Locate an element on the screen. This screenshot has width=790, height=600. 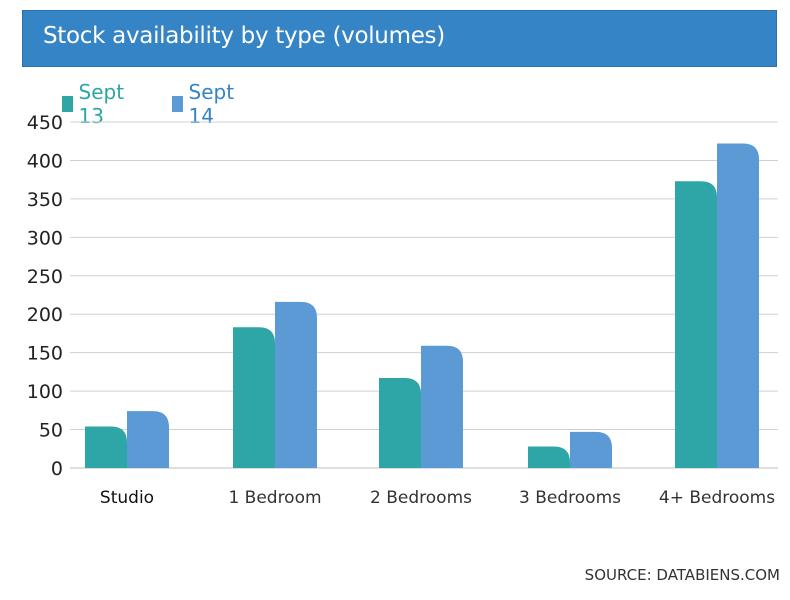
legend-label-series-2: Sept 14 is located at coordinates (211, 104).